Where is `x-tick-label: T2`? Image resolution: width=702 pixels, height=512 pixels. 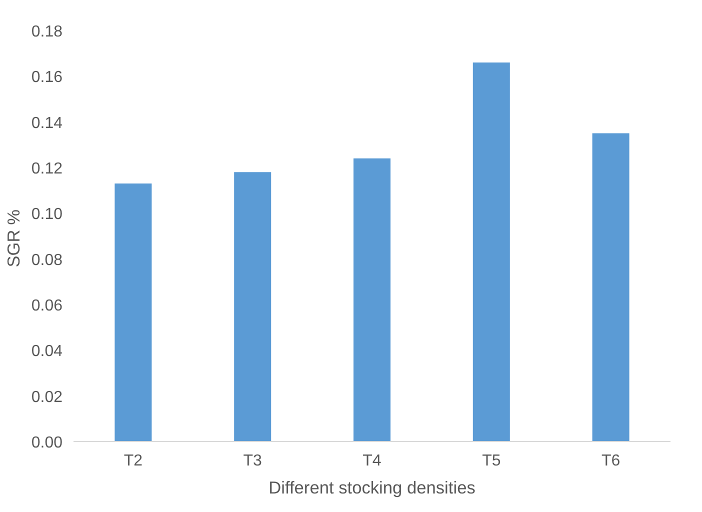 x-tick-label: T2 is located at coordinates (133, 461).